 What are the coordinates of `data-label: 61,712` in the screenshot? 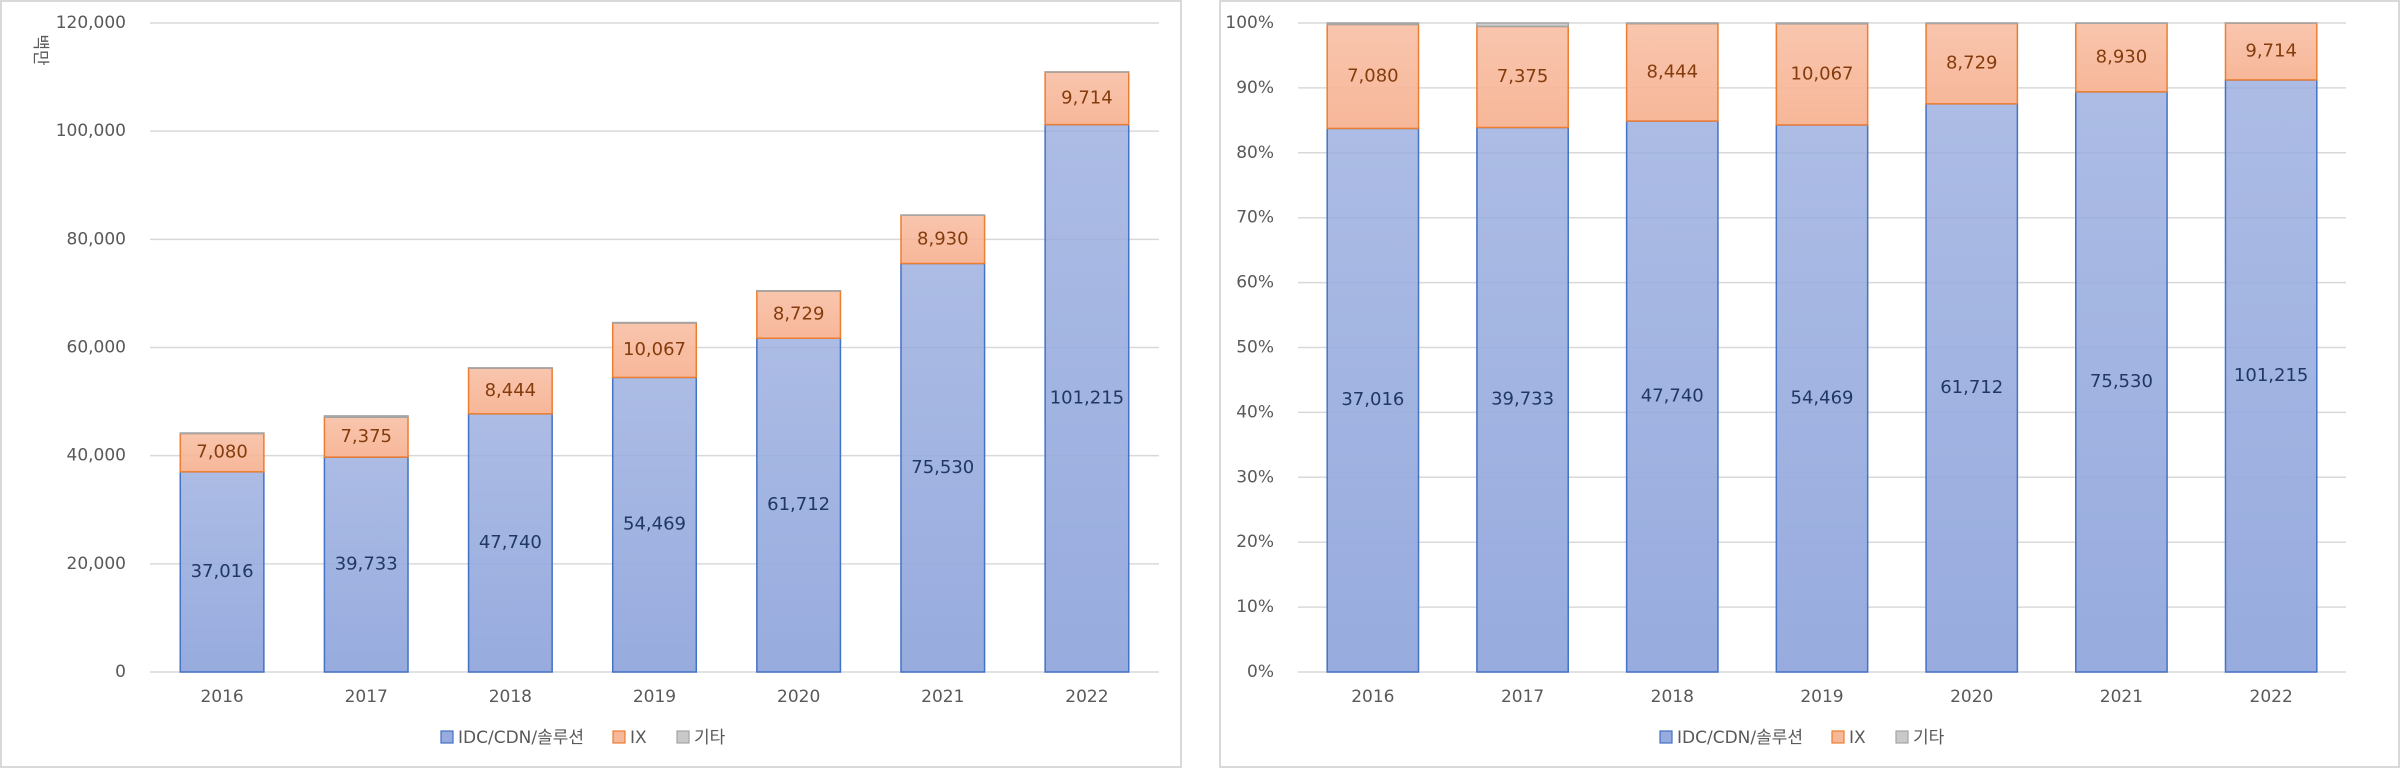 It's located at (798, 504).